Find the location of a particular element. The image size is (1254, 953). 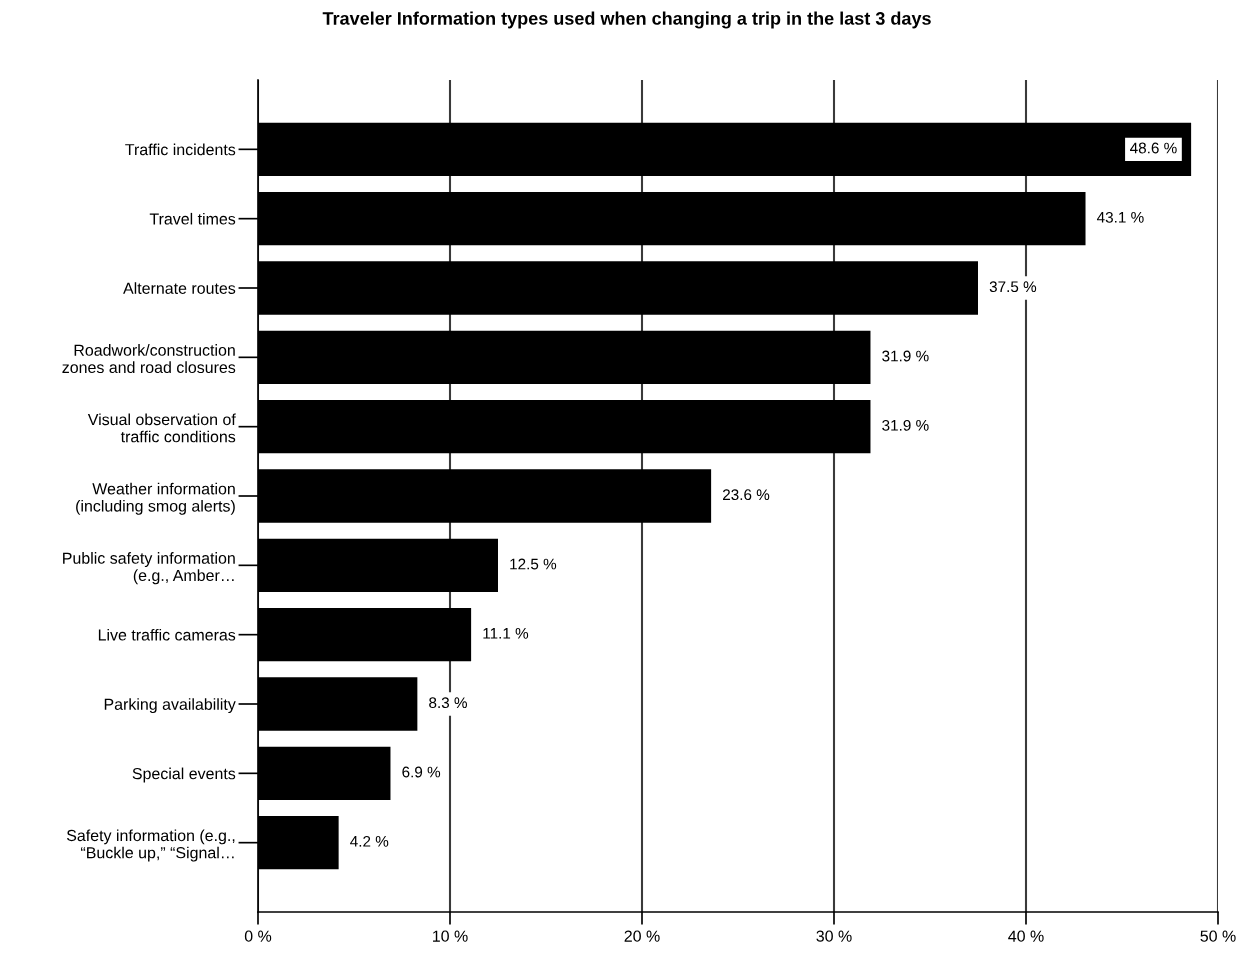

data-label: 43.1 % is located at coordinates (1120, 217).